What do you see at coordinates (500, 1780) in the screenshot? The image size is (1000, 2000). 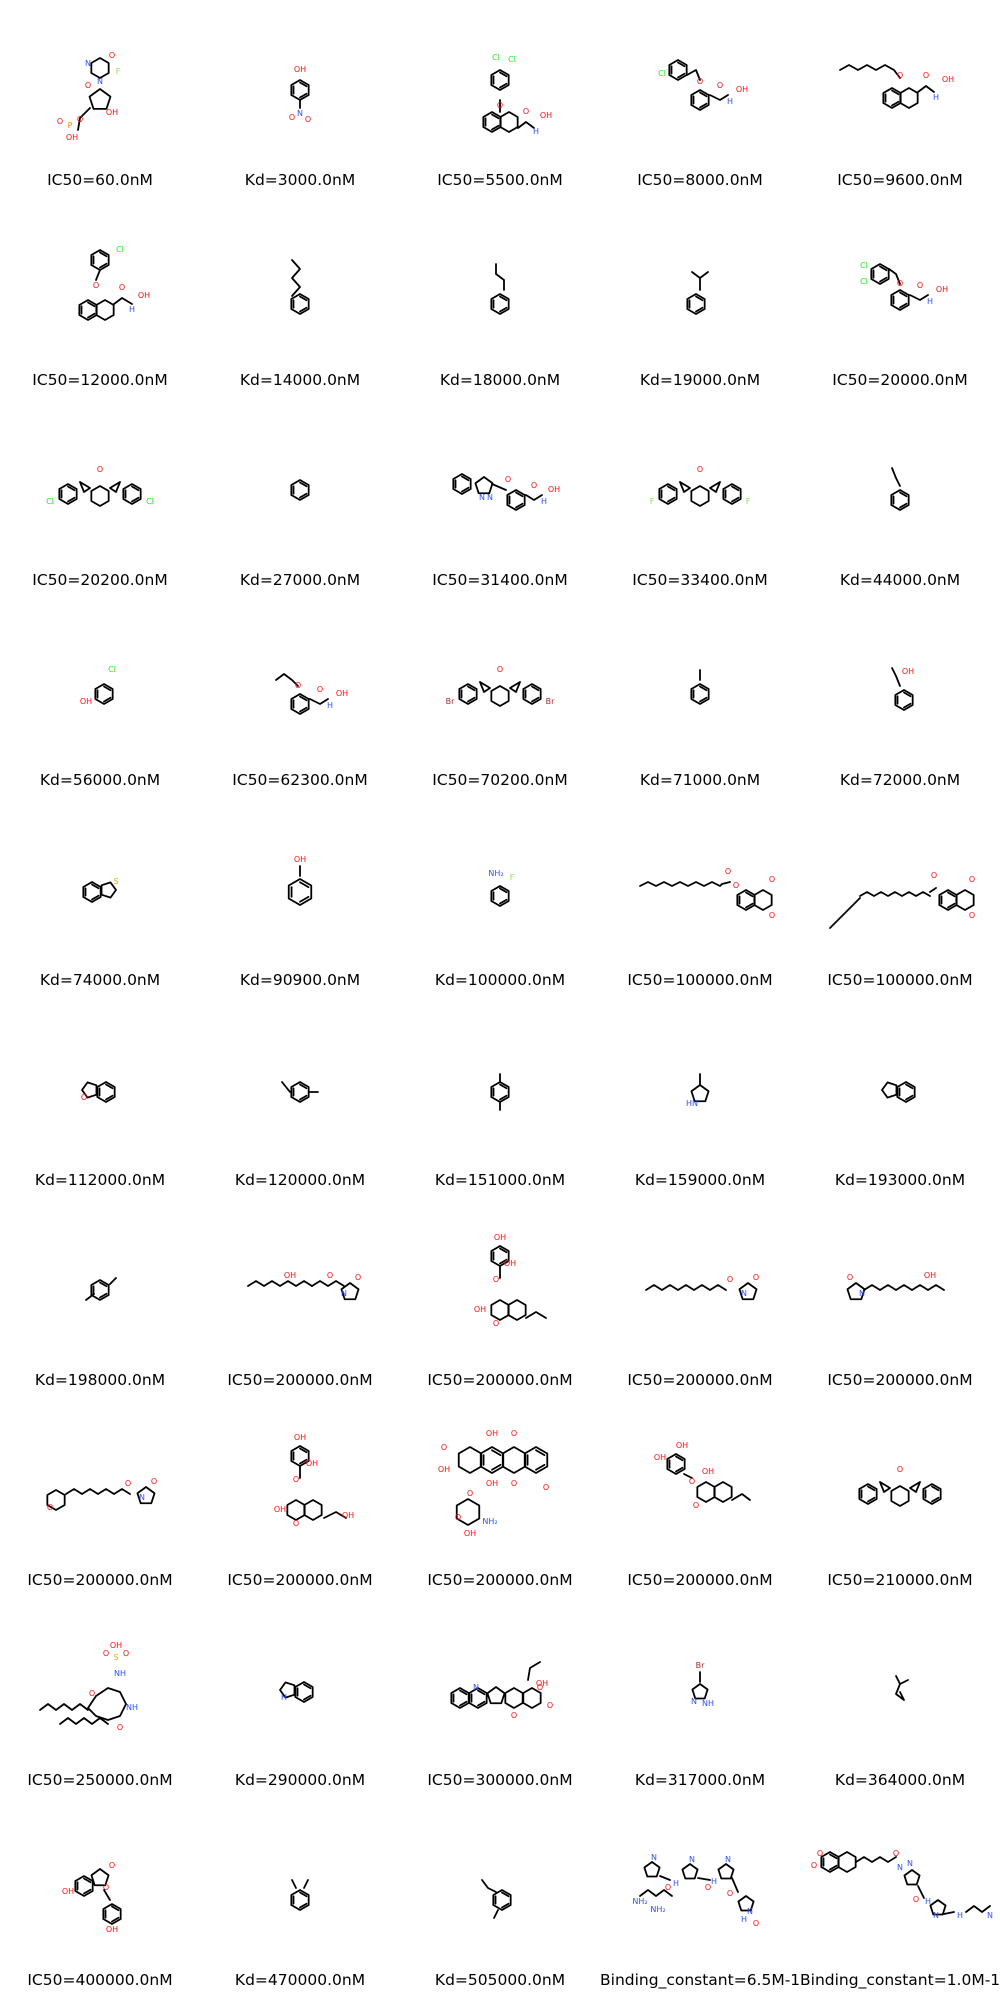 I see `activity-label: IC50=300000.0nM` at bounding box center [500, 1780].